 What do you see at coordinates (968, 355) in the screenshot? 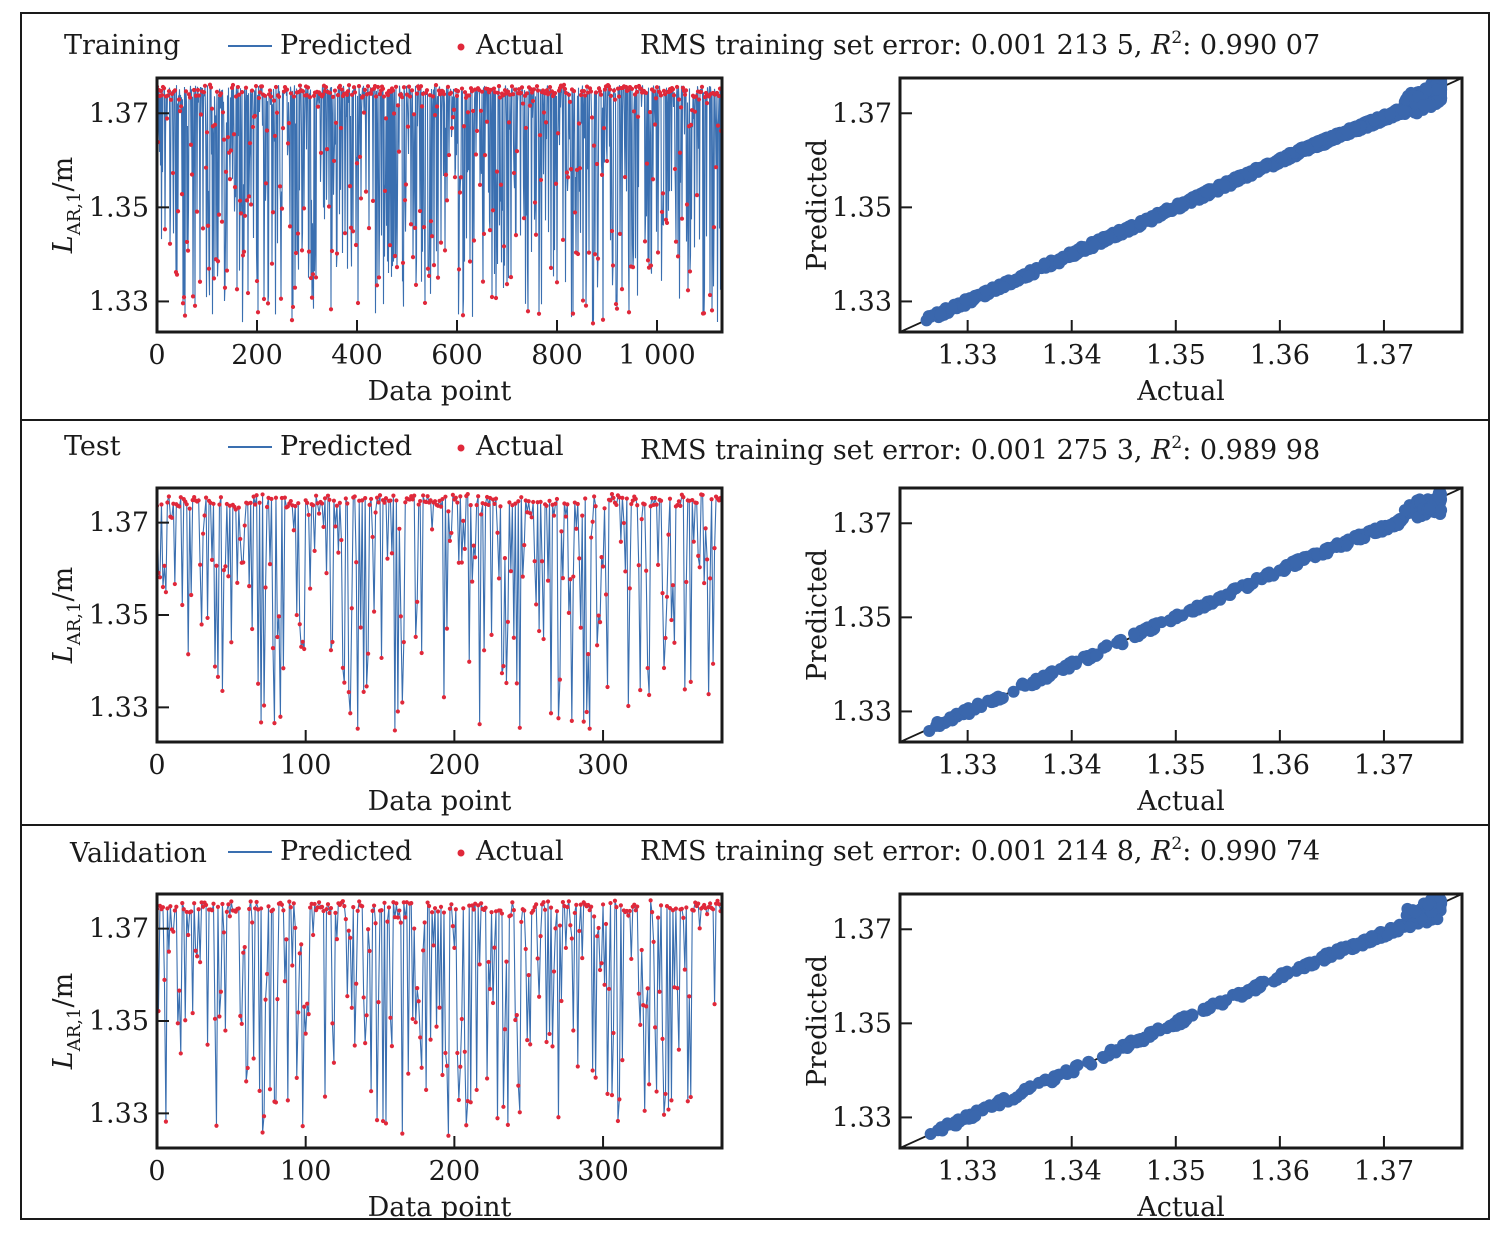
I see `x-tick-label: 1.33` at bounding box center [968, 355].